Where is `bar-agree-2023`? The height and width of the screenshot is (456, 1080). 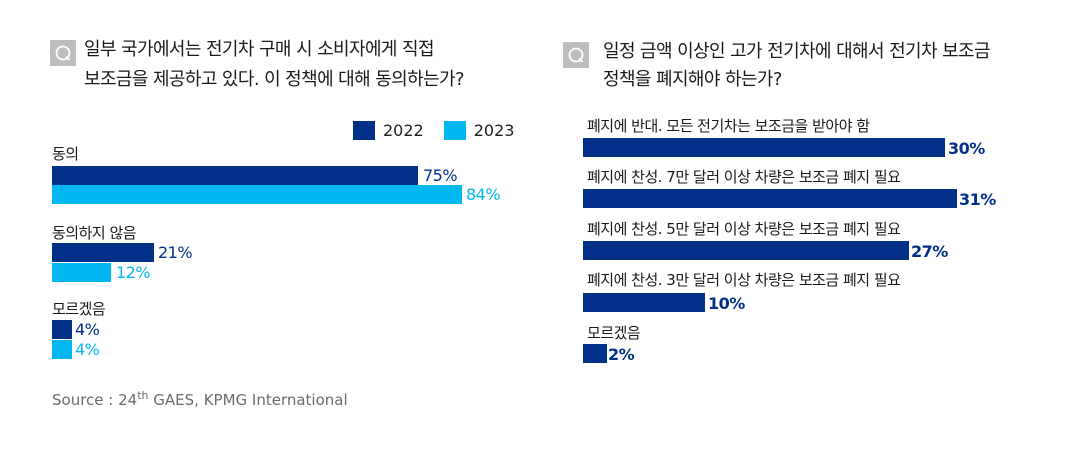 bar-agree-2023 is located at coordinates (257, 194).